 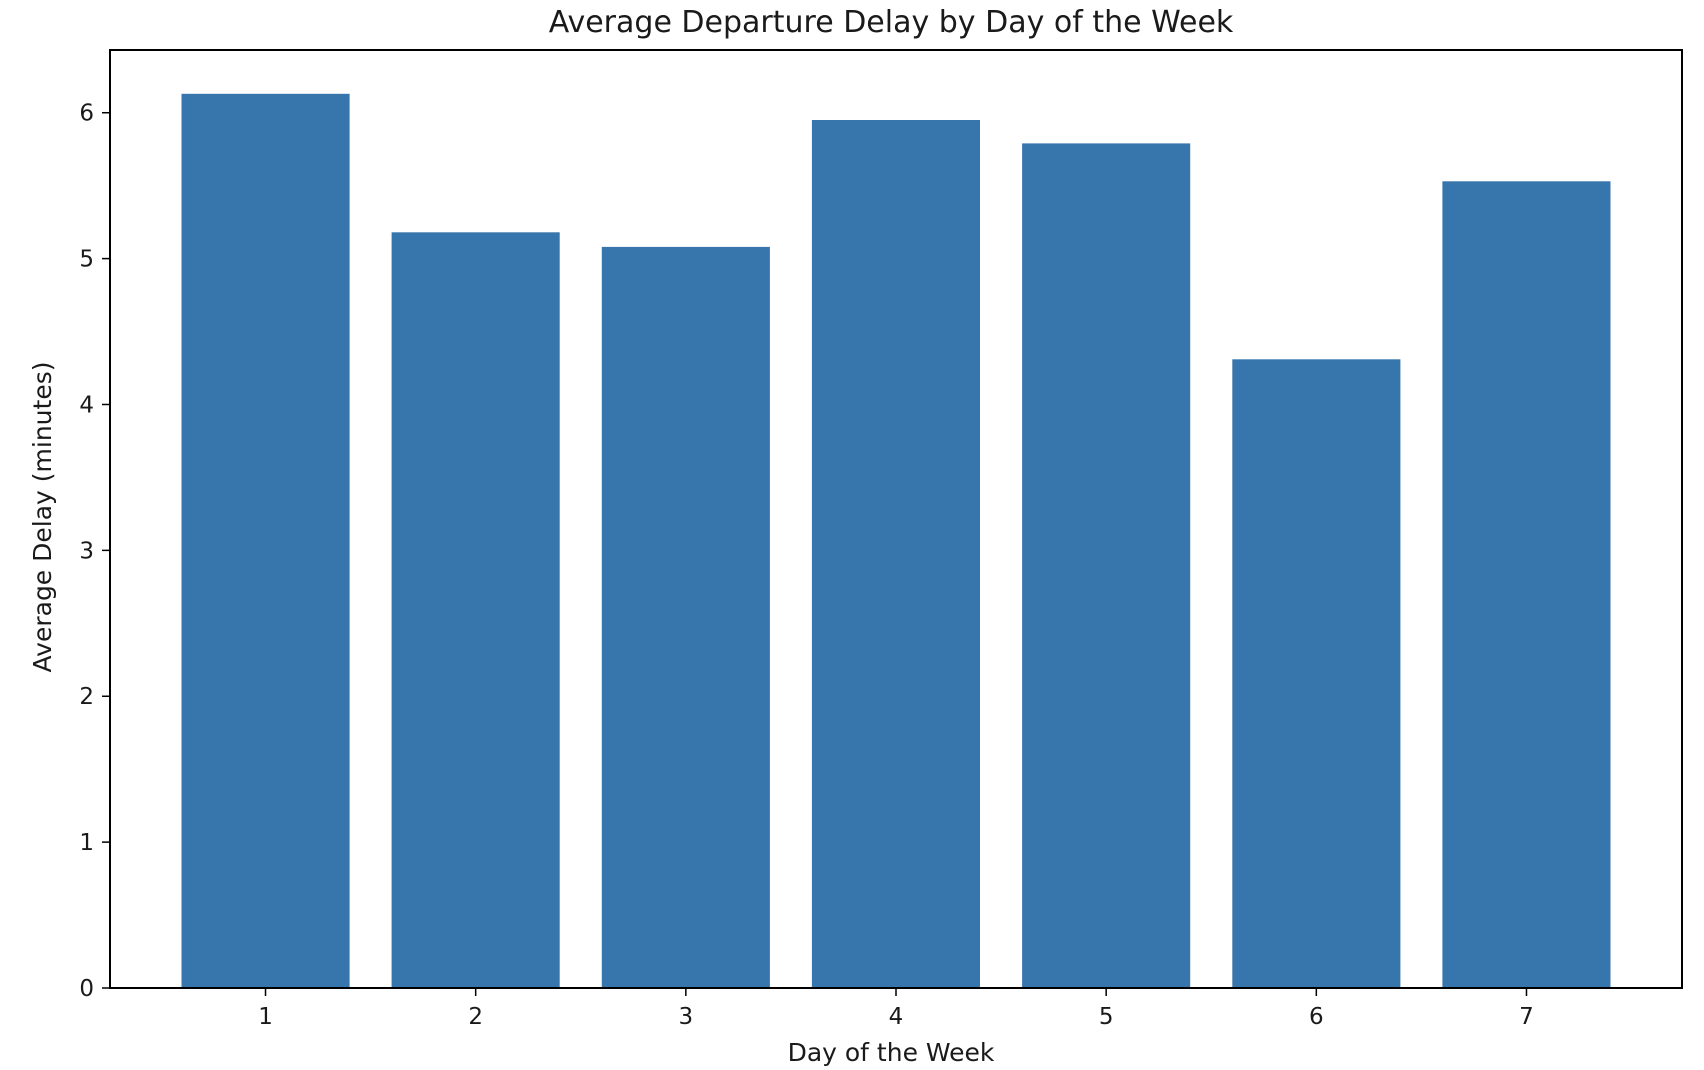 What do you see at coordinates (86, 114) in the screenshot?
I see `y-tick-label: 6` at bounding box center [86, 114].